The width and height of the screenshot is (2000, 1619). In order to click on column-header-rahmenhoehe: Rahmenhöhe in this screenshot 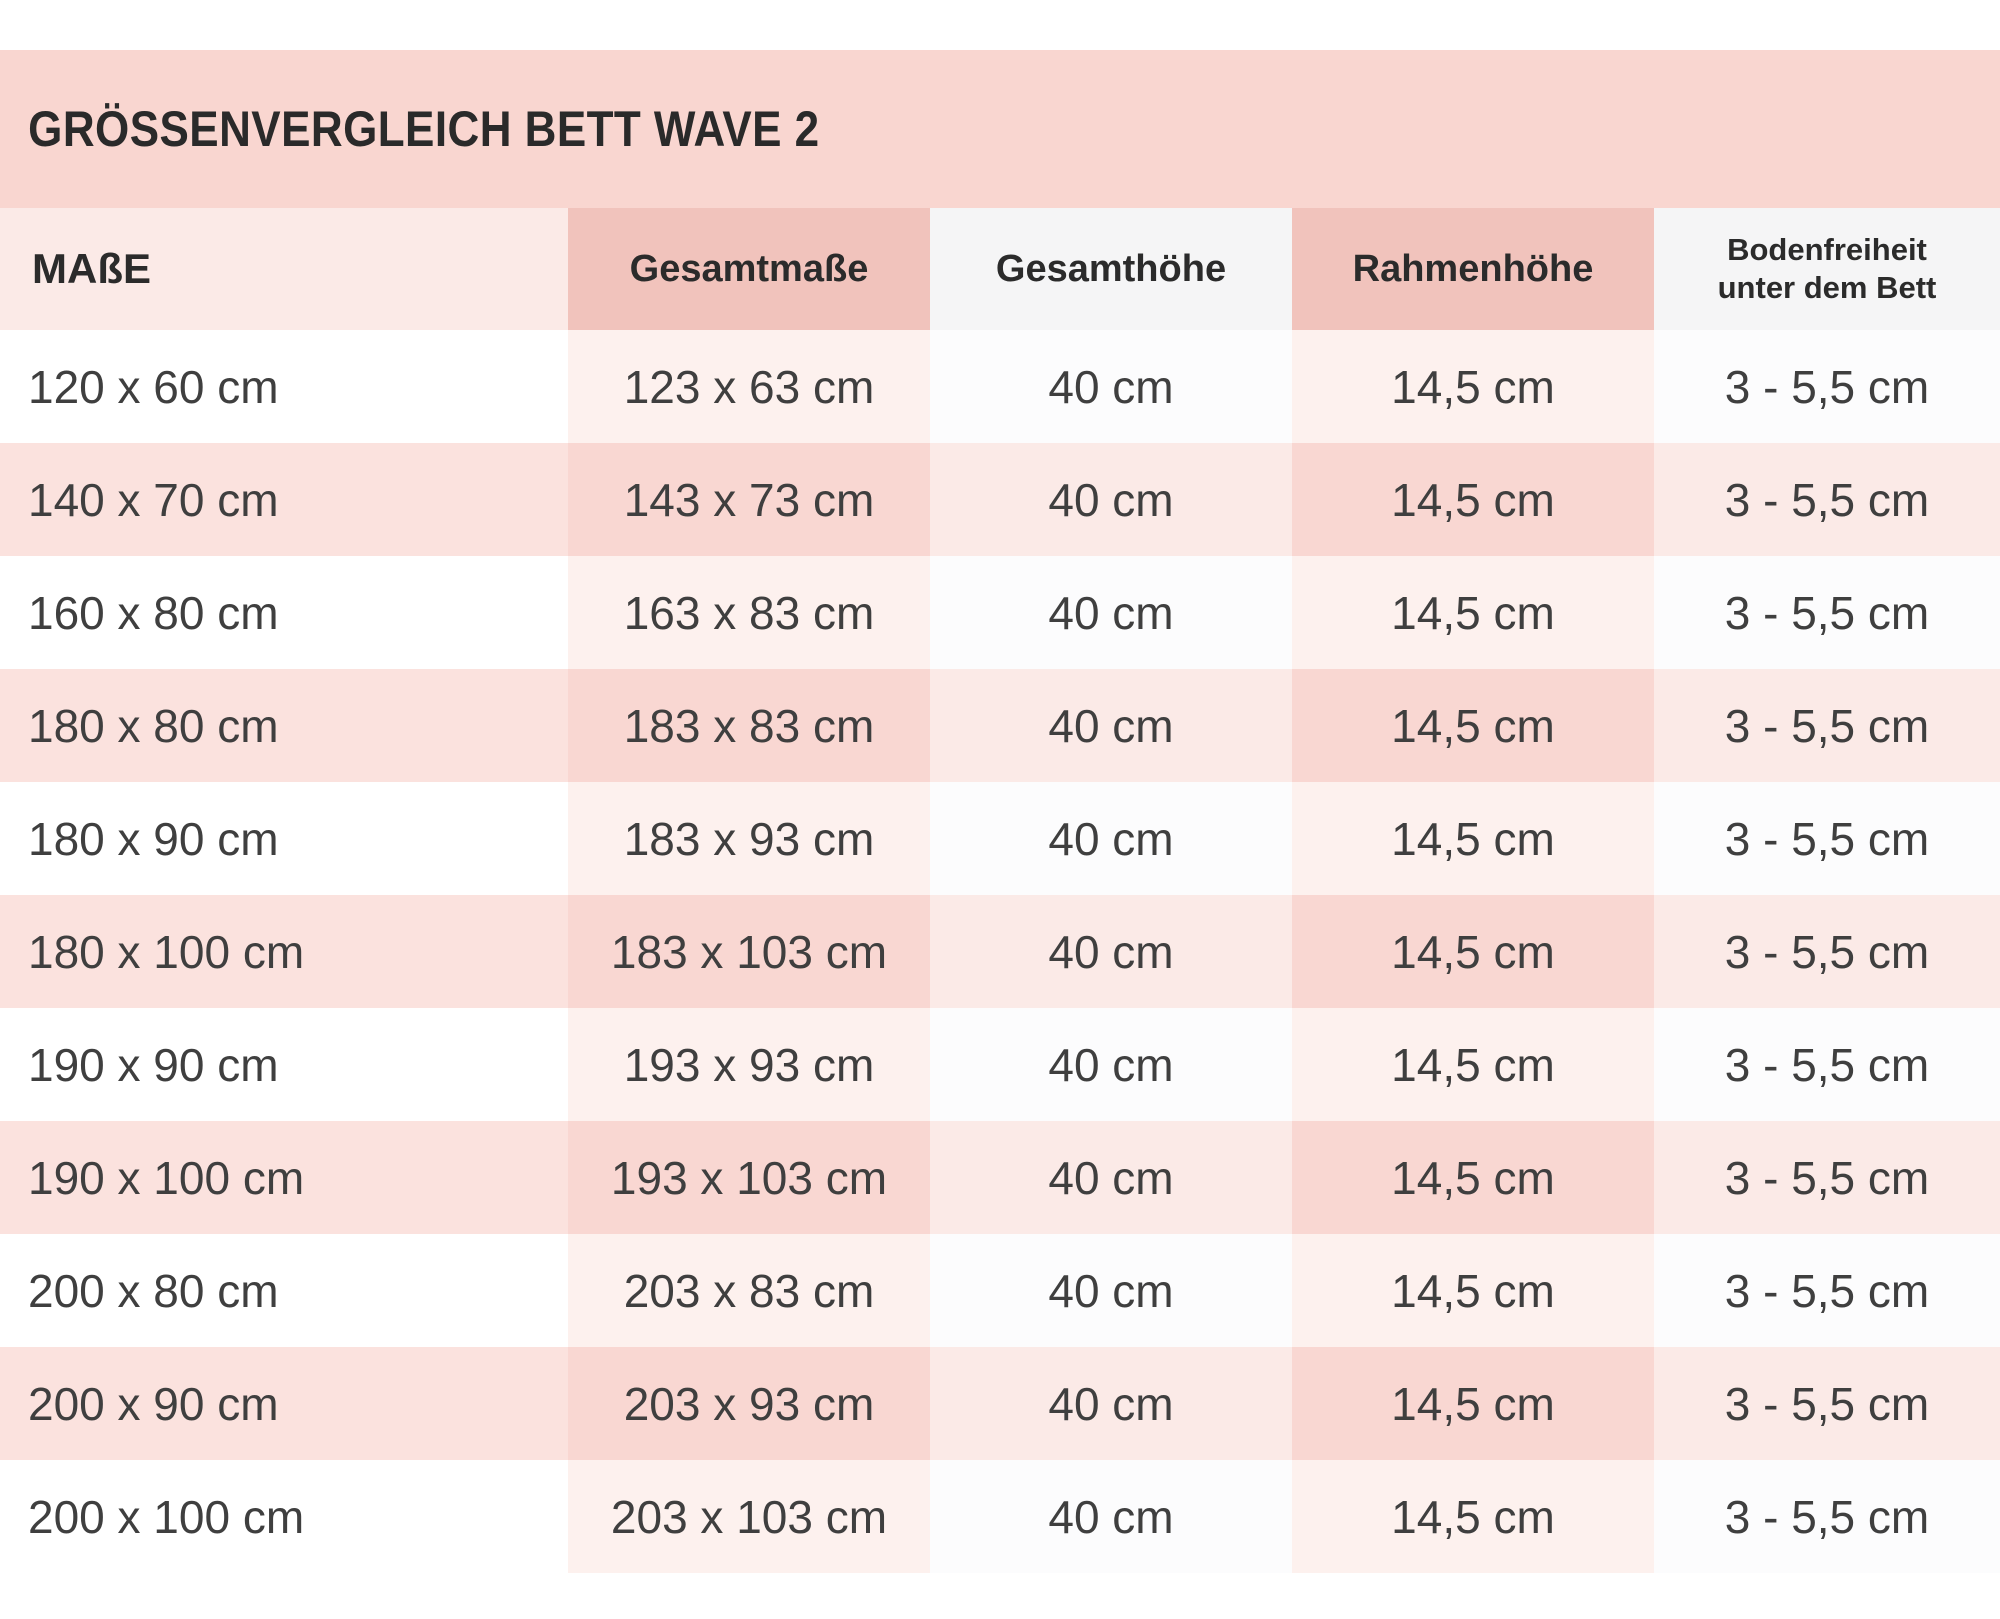, I will do `click(1473, 269)`.